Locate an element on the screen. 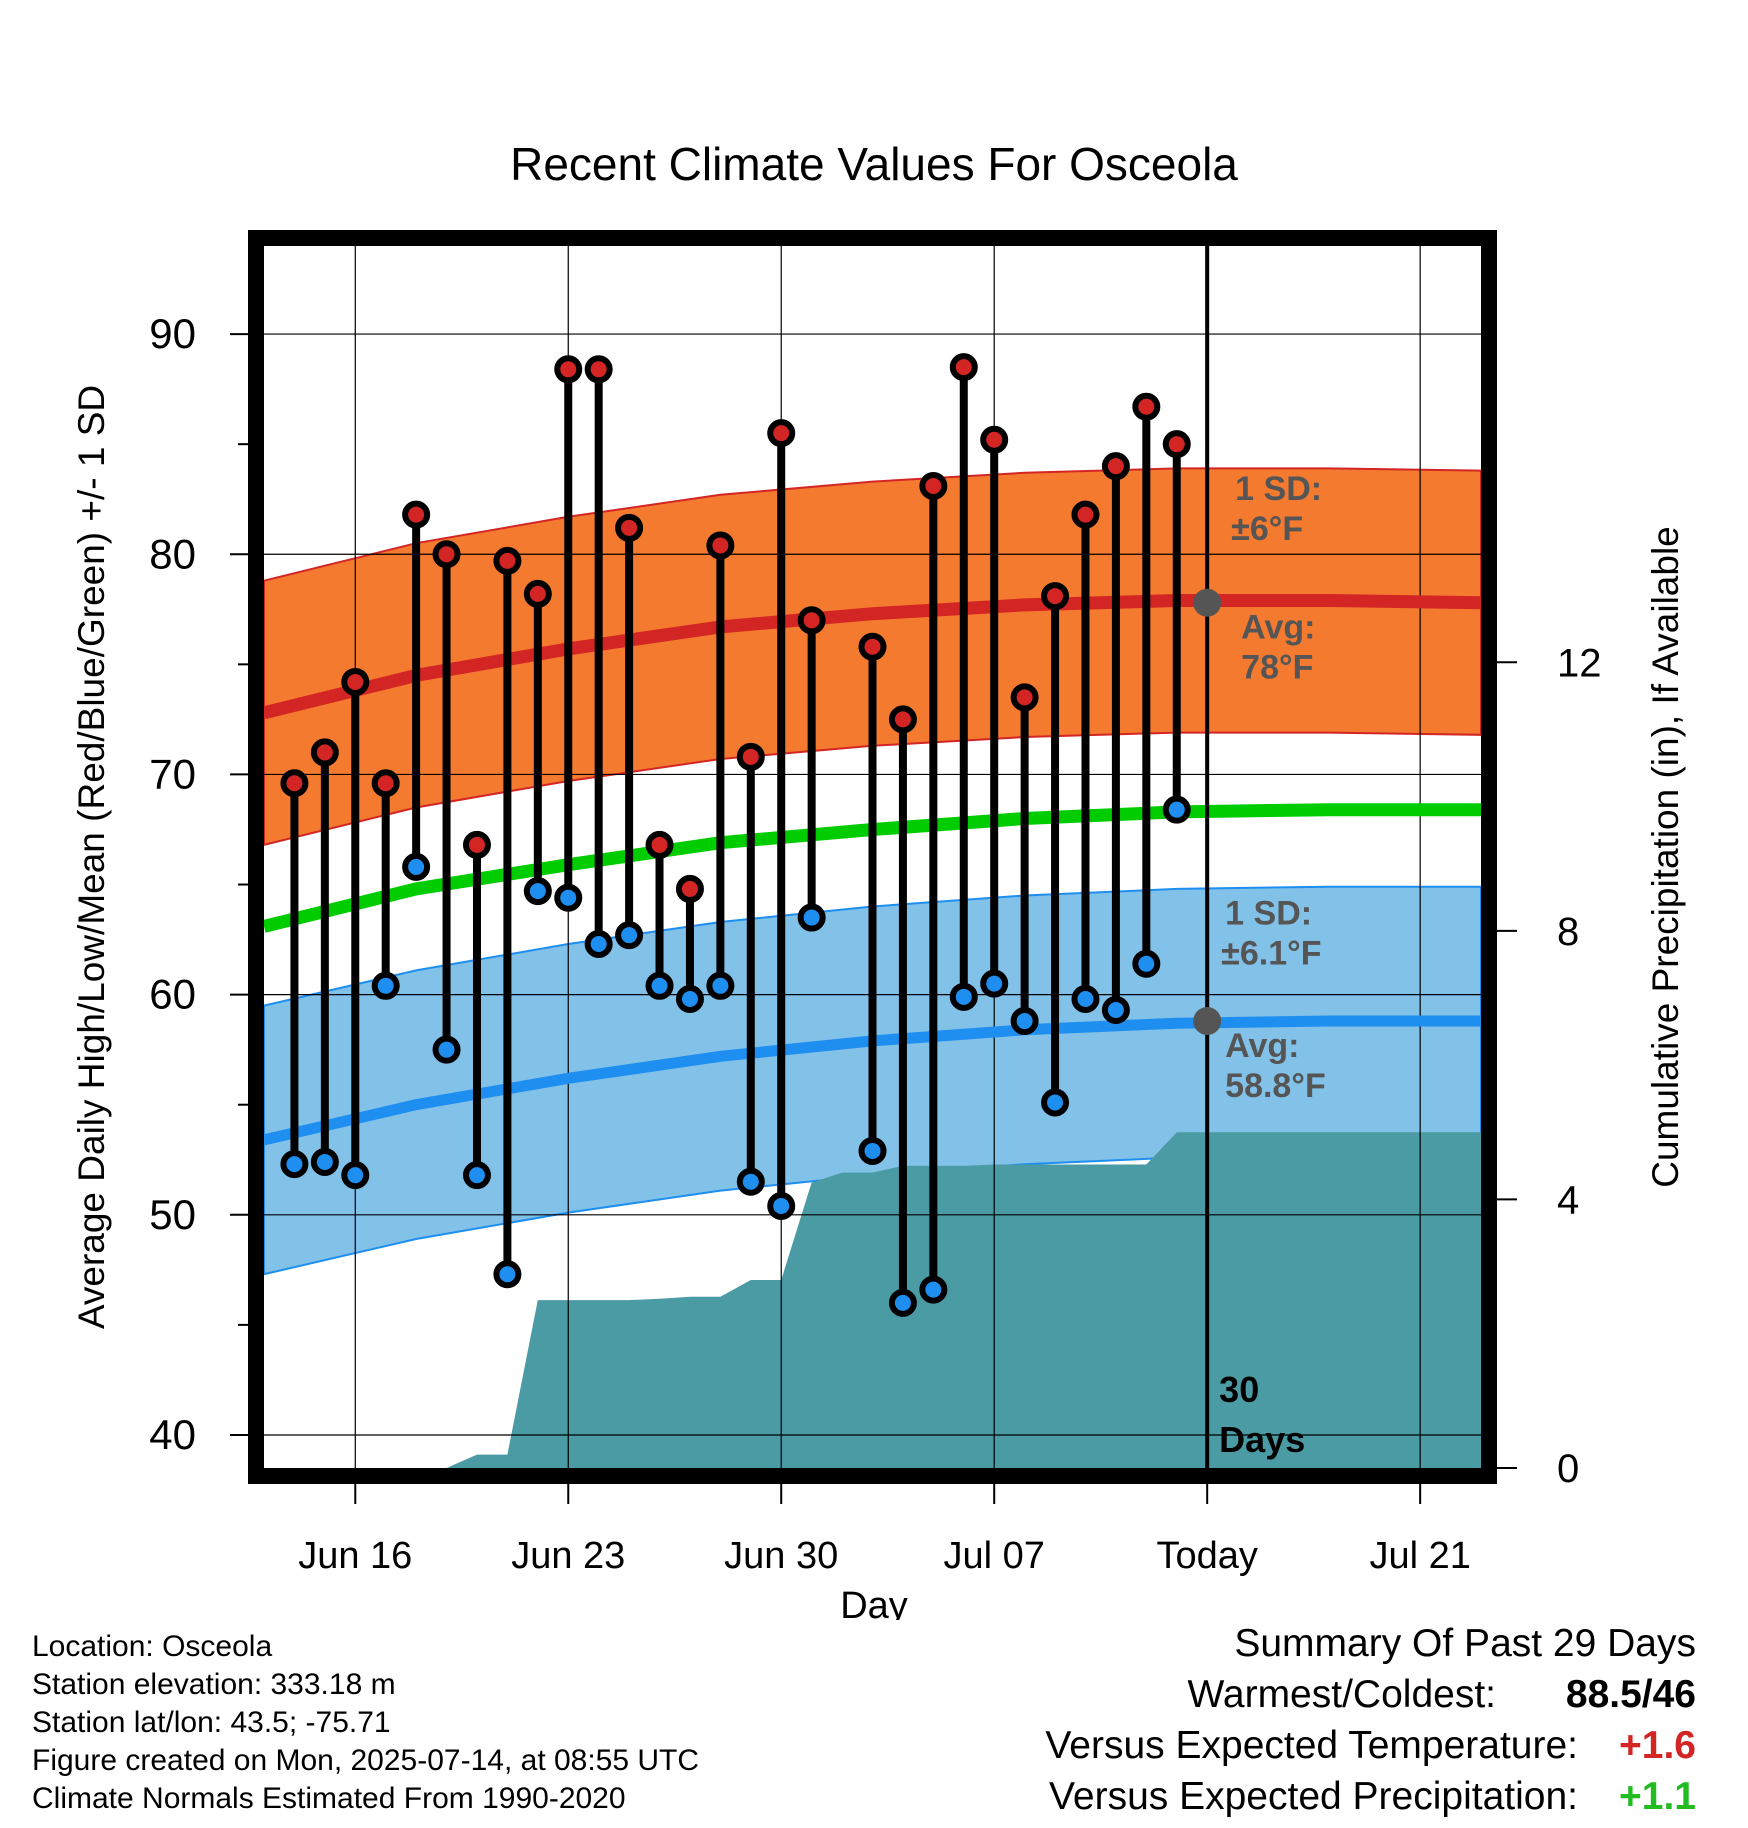 The image size is (1748, 1828). normal-high-line is located at coordinates (872, 657).